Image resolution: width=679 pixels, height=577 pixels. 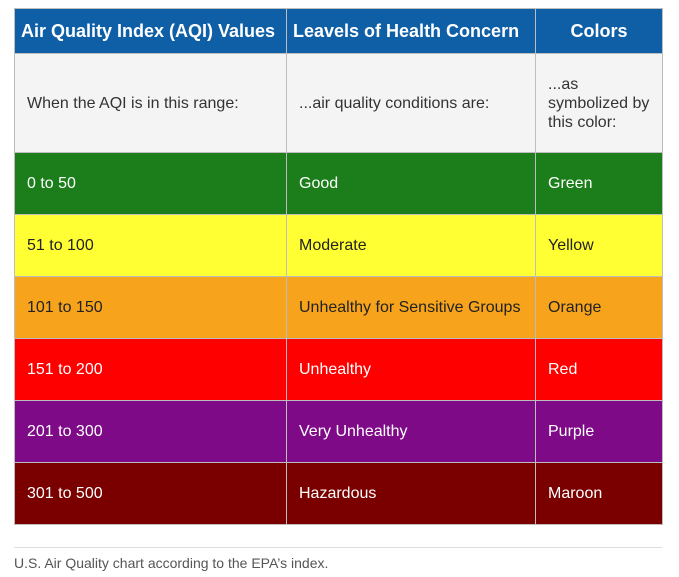 I want to click on aqi-range: 51 to 100, so click(x=150, y=245).